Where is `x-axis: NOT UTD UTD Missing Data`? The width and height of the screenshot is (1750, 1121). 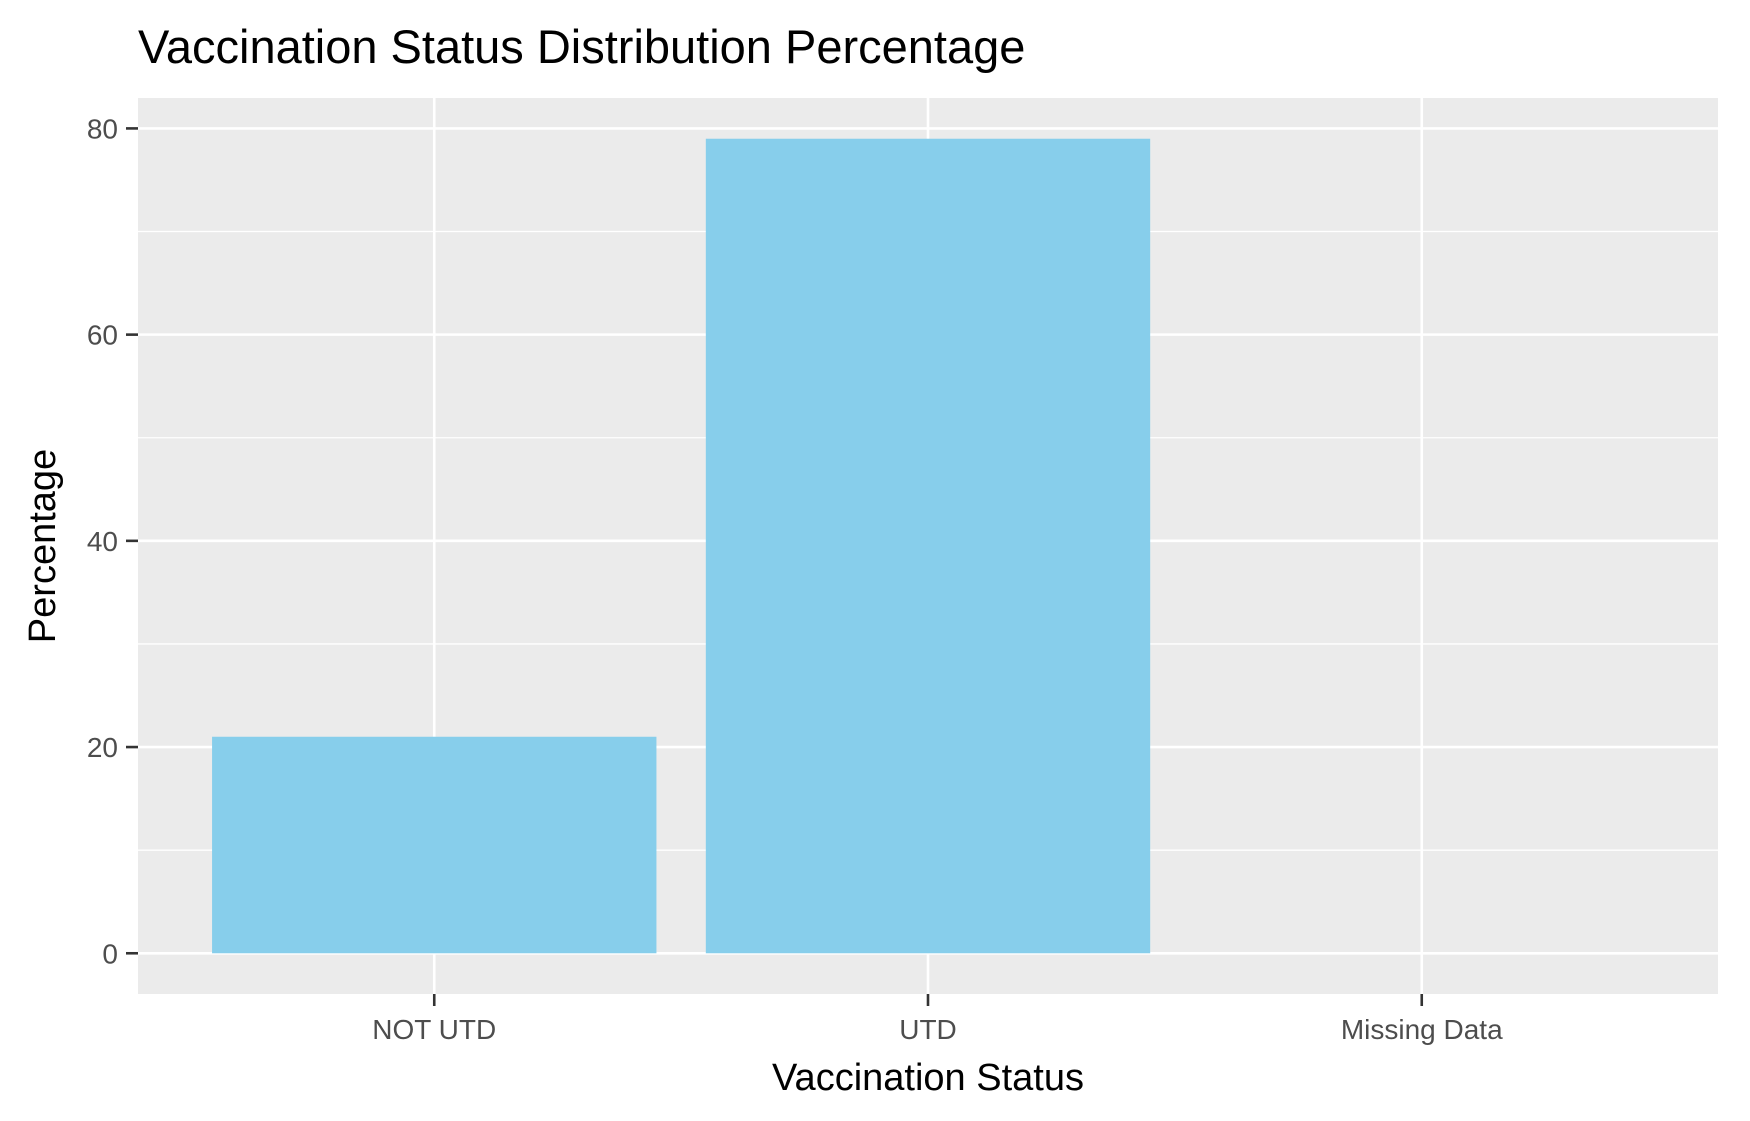
x-axis: NOT UTD UTD Missing Data is located at coordinates (937, 1019).